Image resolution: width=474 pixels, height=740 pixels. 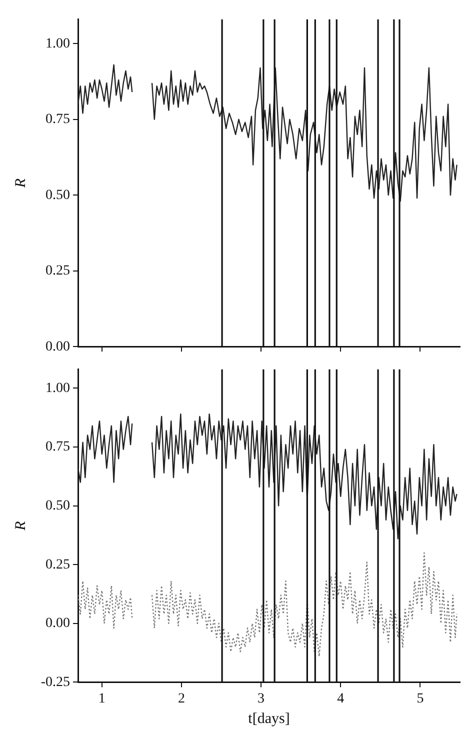 I want to click on x-tick-label: 1, so click(x=102, y=698).